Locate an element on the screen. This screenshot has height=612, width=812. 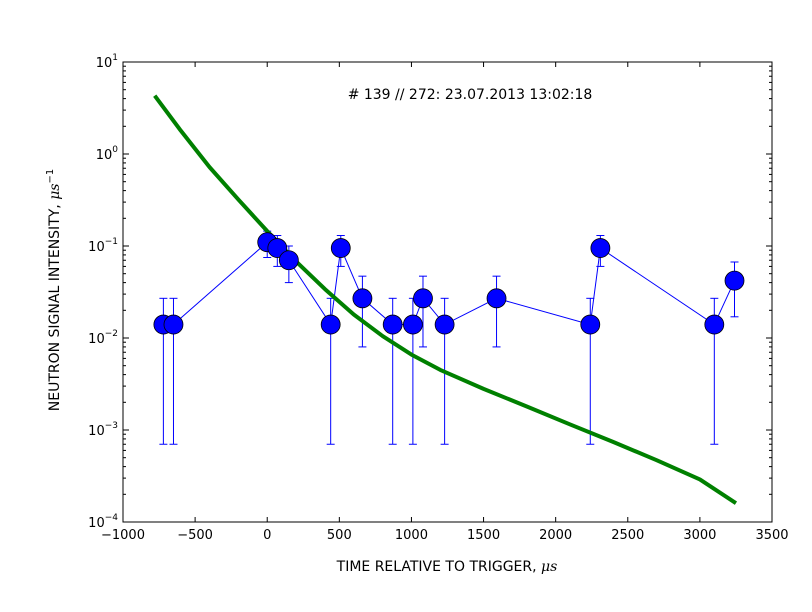
x-tick-label: 2500 is located at coordinates (627, 535).